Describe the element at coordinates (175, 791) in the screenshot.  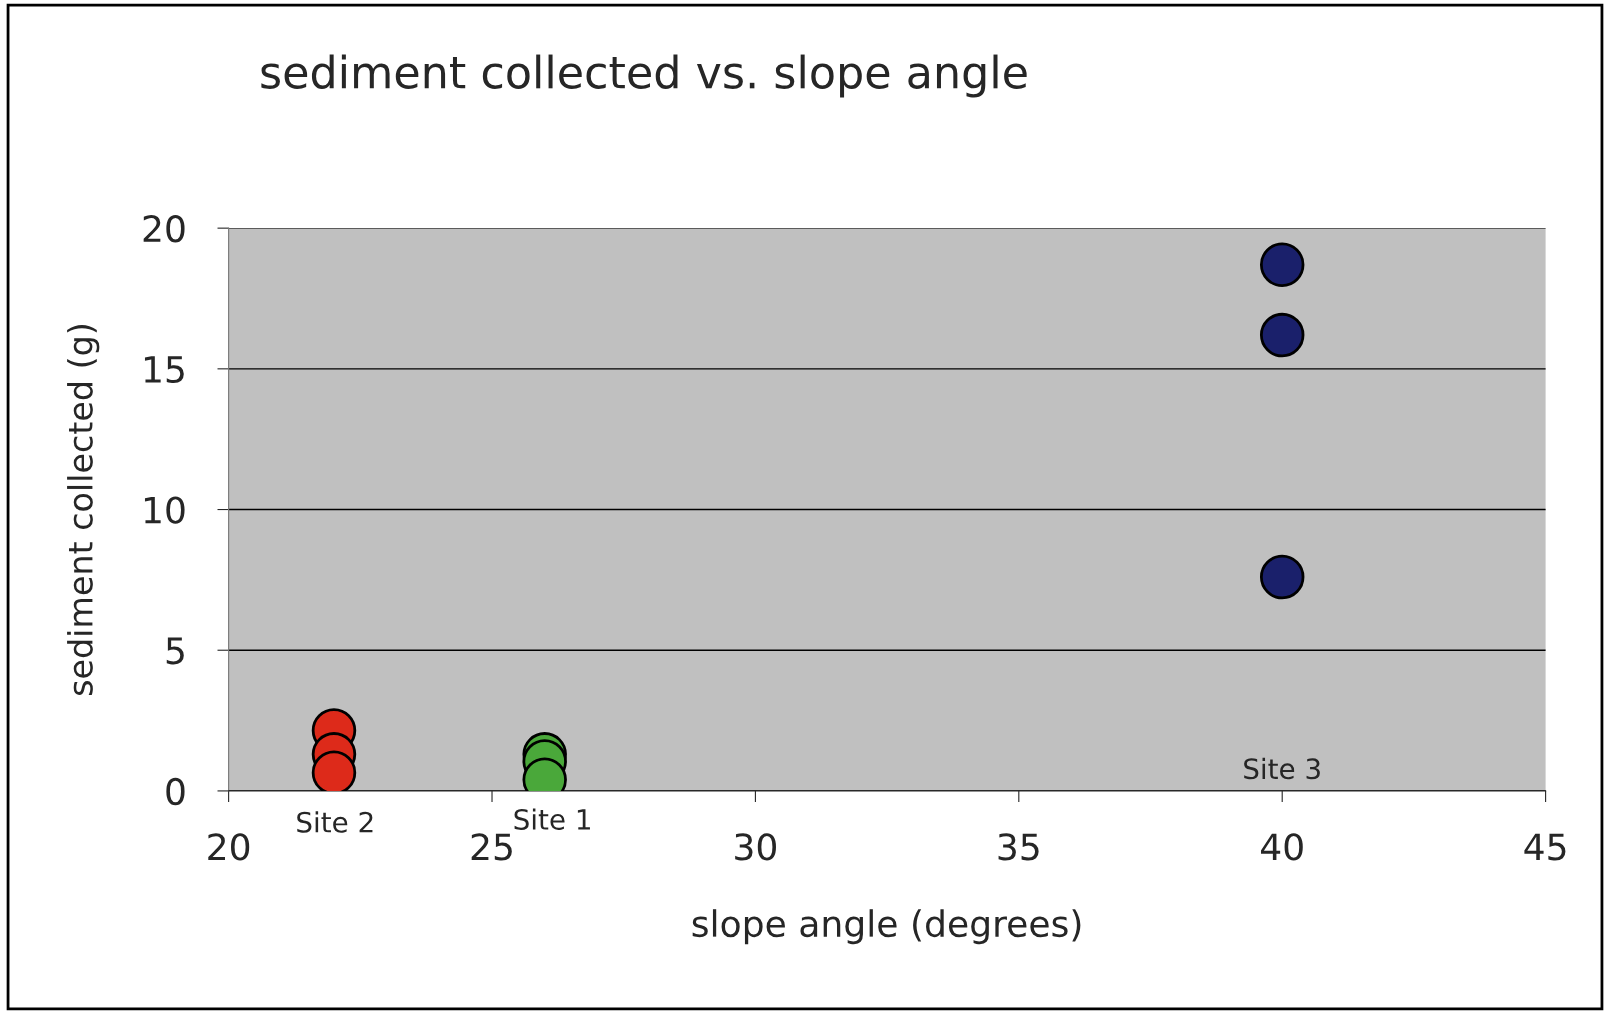
I see `y-tick-label: 0` at that location.